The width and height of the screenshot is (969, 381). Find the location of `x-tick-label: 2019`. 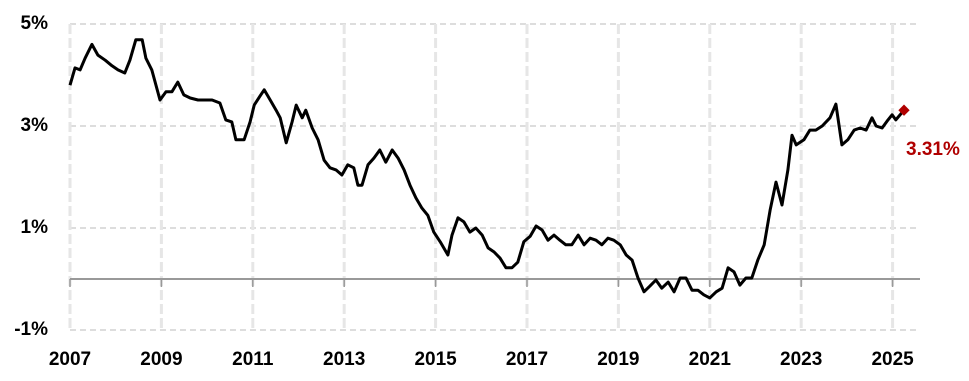

x-tick-label: 2019 is located at coordinates (618, 359).